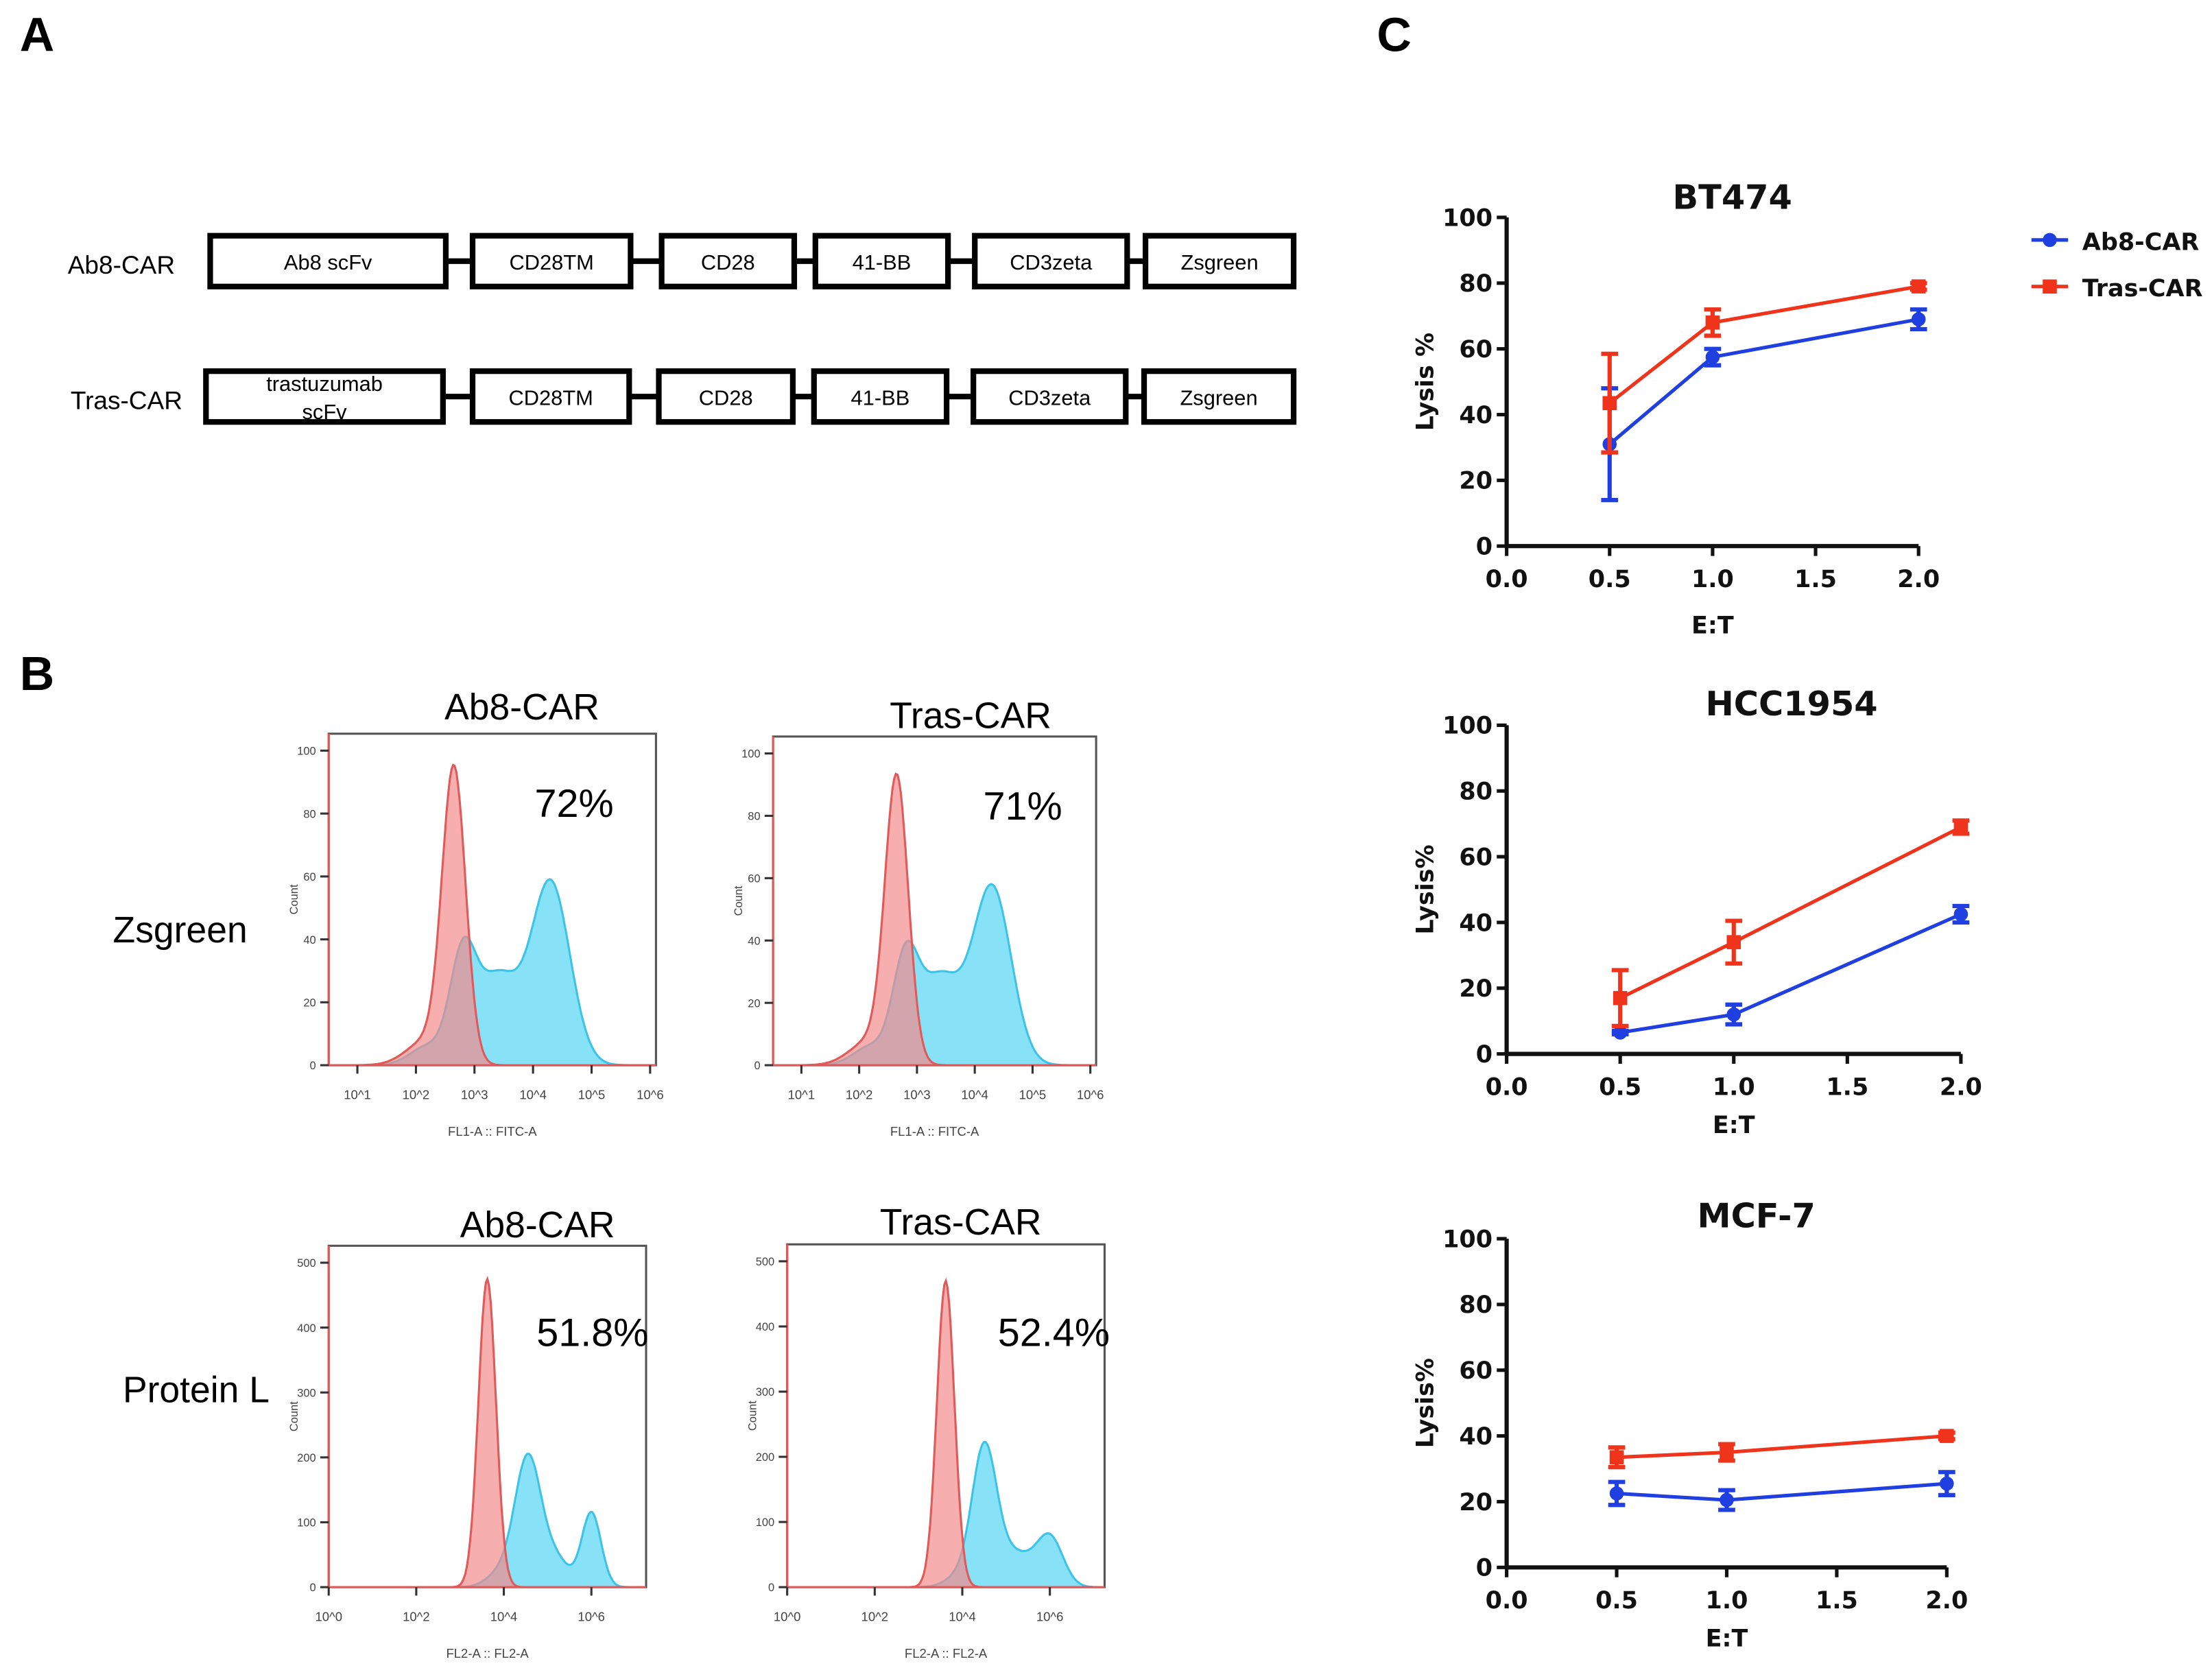 This screenshot has height=1679, width=2212. Describe the element at coordinates (947, 1653) in the screenshot. I see `x-axis-label: FL2-A :: FL2-A` at that location.